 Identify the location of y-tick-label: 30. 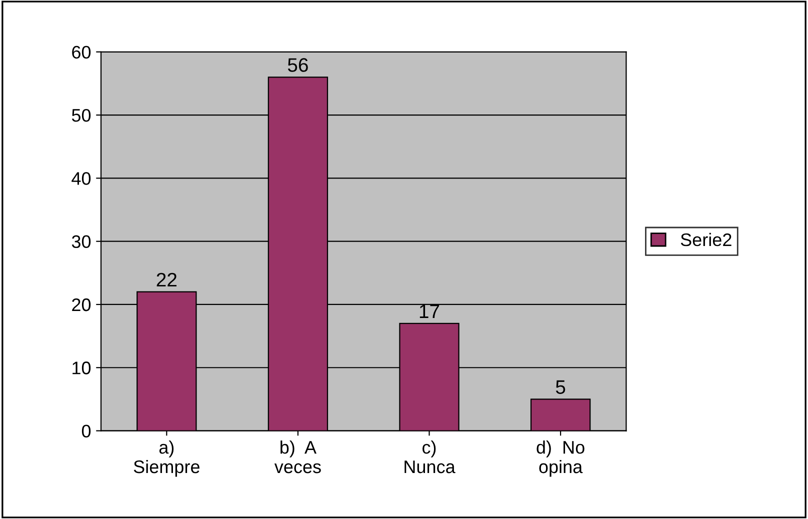
(81, 241).